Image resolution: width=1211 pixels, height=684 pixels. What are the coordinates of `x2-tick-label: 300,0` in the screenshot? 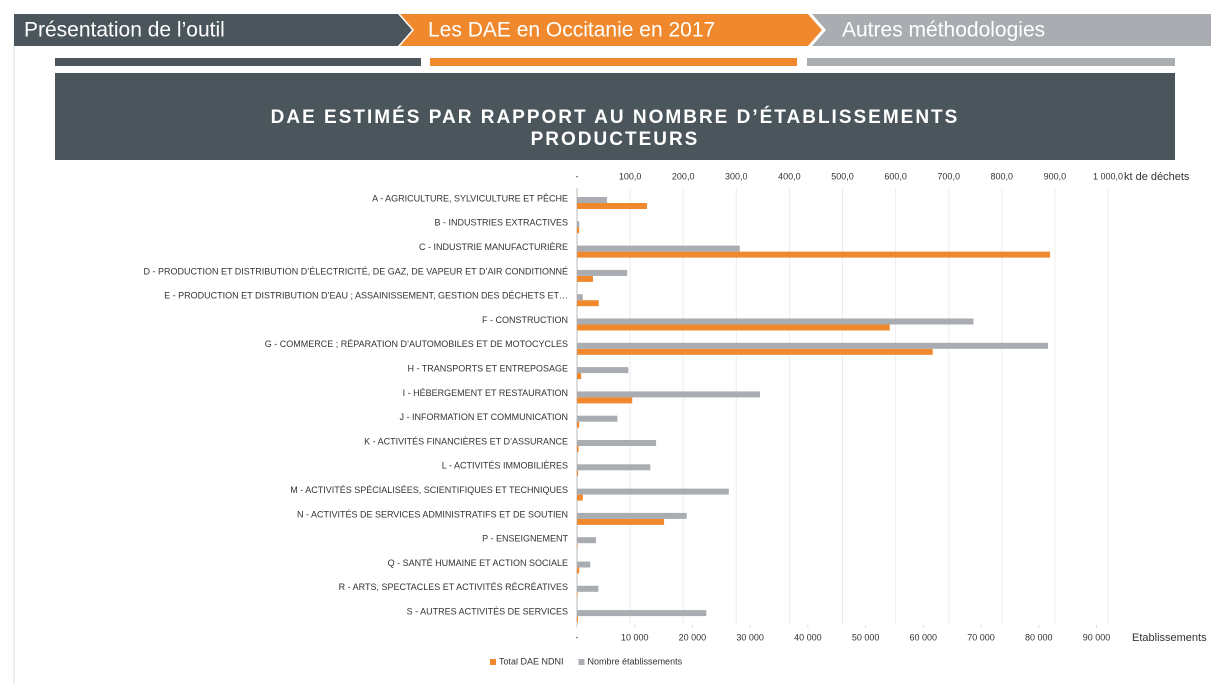 It's located at (736, 176).